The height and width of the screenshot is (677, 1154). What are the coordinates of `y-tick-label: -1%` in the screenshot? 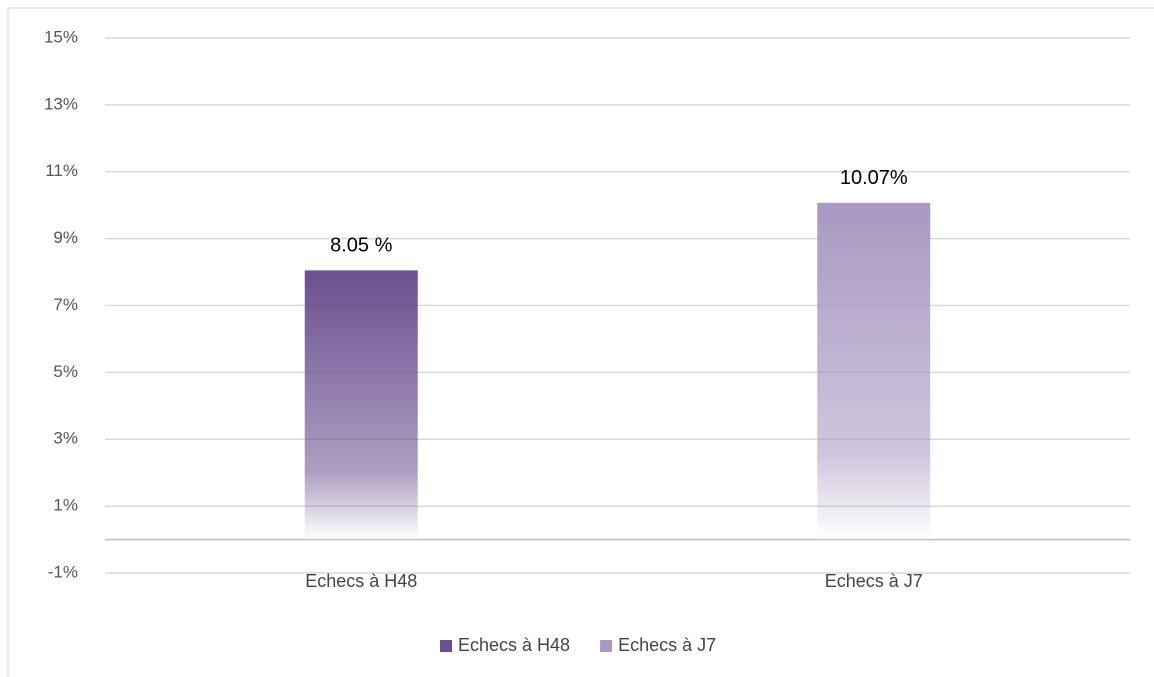 It's located at (63, 571).